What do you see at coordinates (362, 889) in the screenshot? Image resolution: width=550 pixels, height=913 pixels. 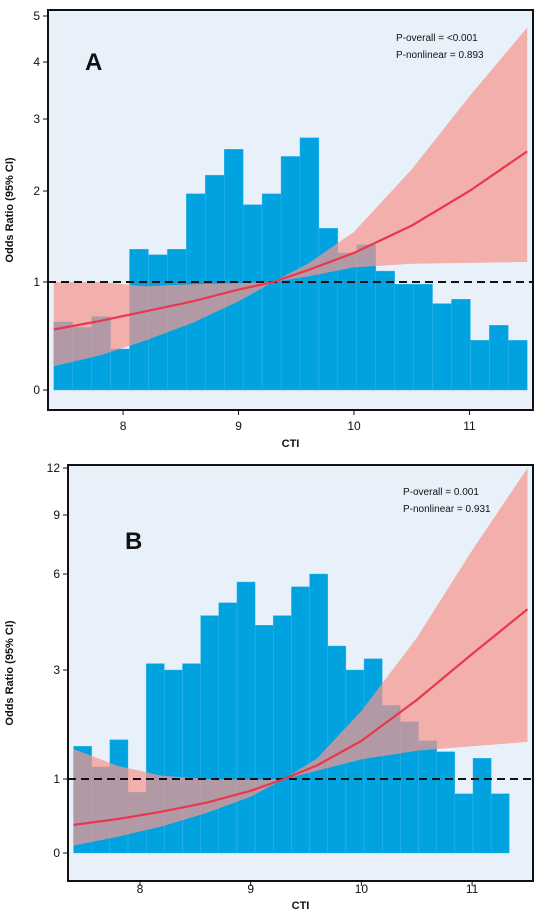 I see `chart-b-x-tick-label: 10` at bounding box center [362, 889].